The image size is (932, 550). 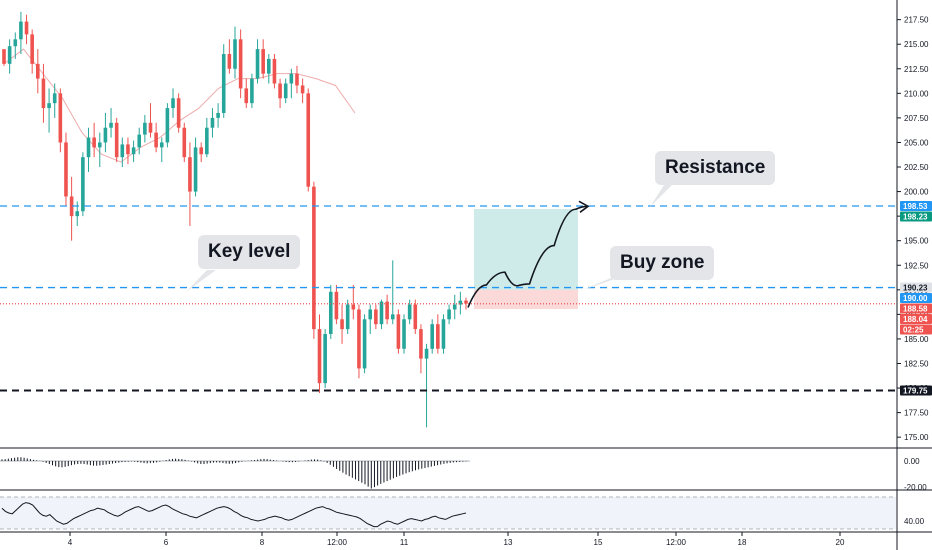 What do you see at coordinates (662, 263) in the screenshot?
I see `buy-zone-callout: Buy zone` at bounding box center [662, 263].